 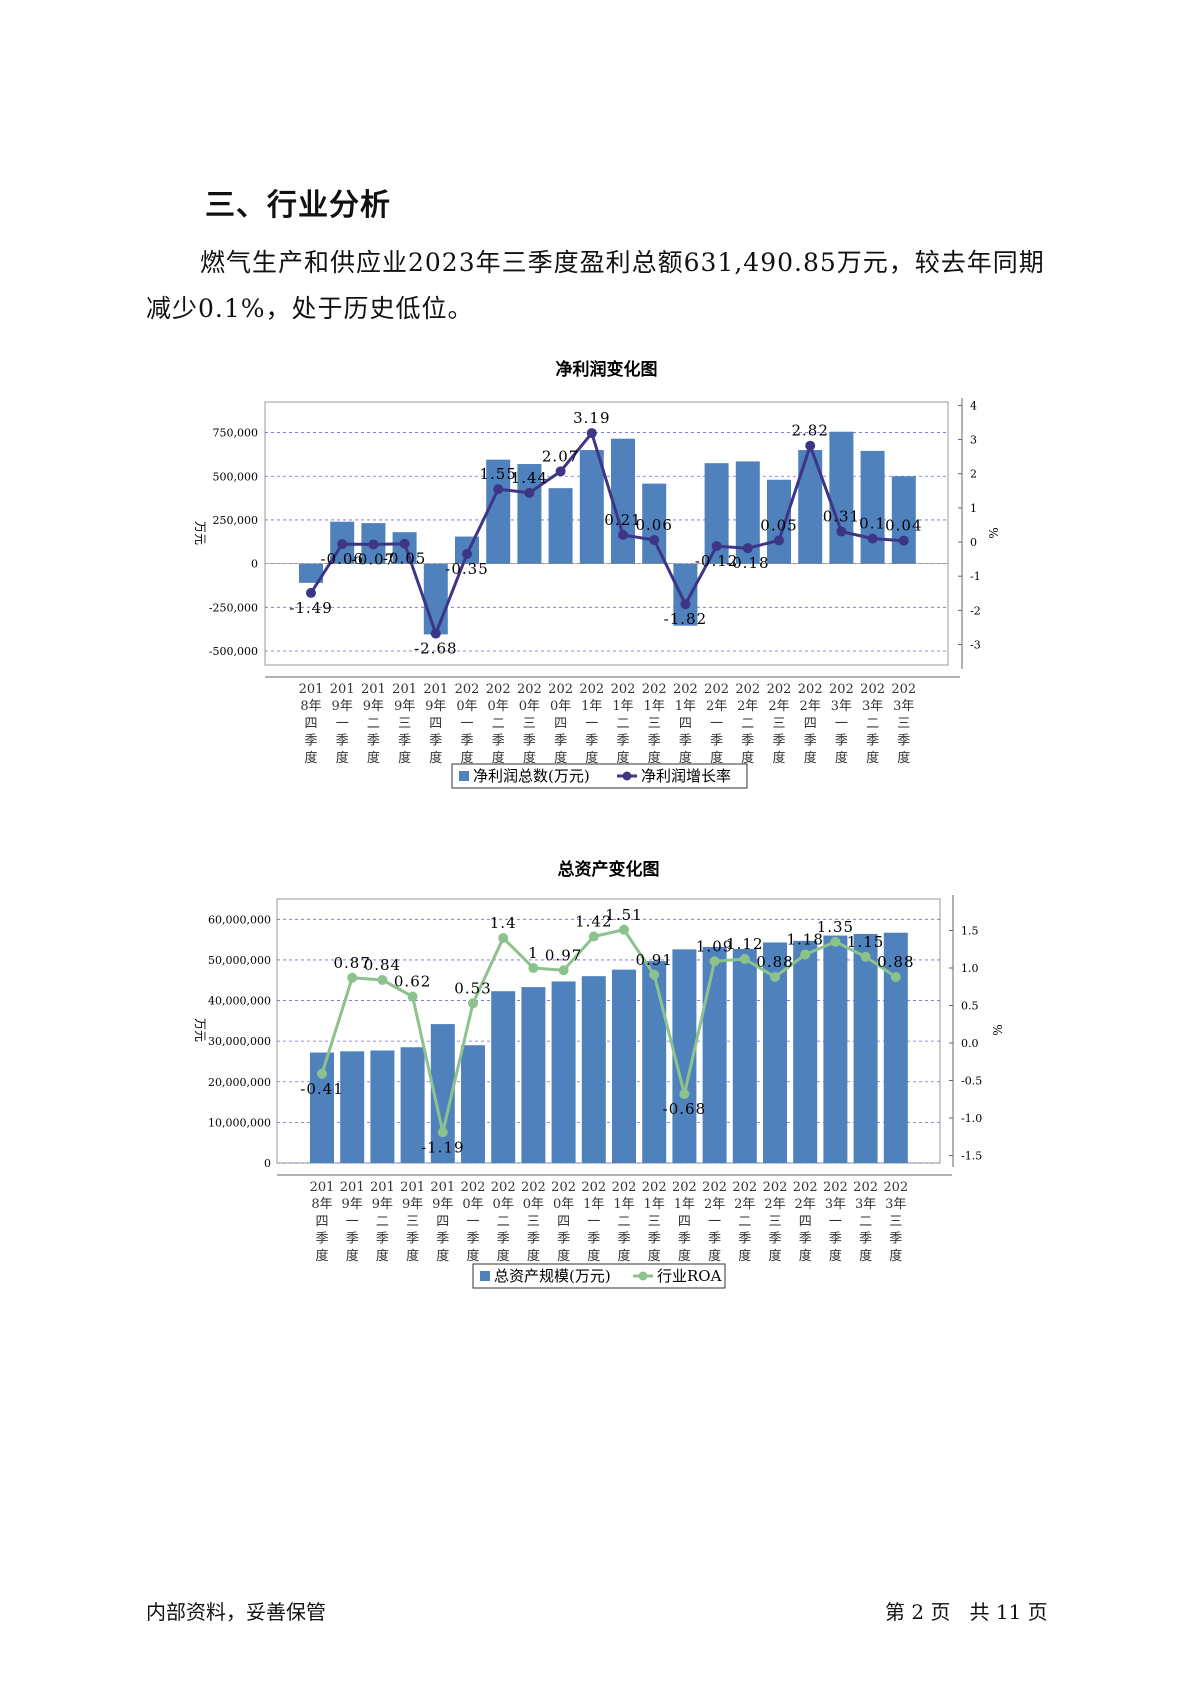 I want to click on data-label: -0.68, so click(x=684, y=1109).